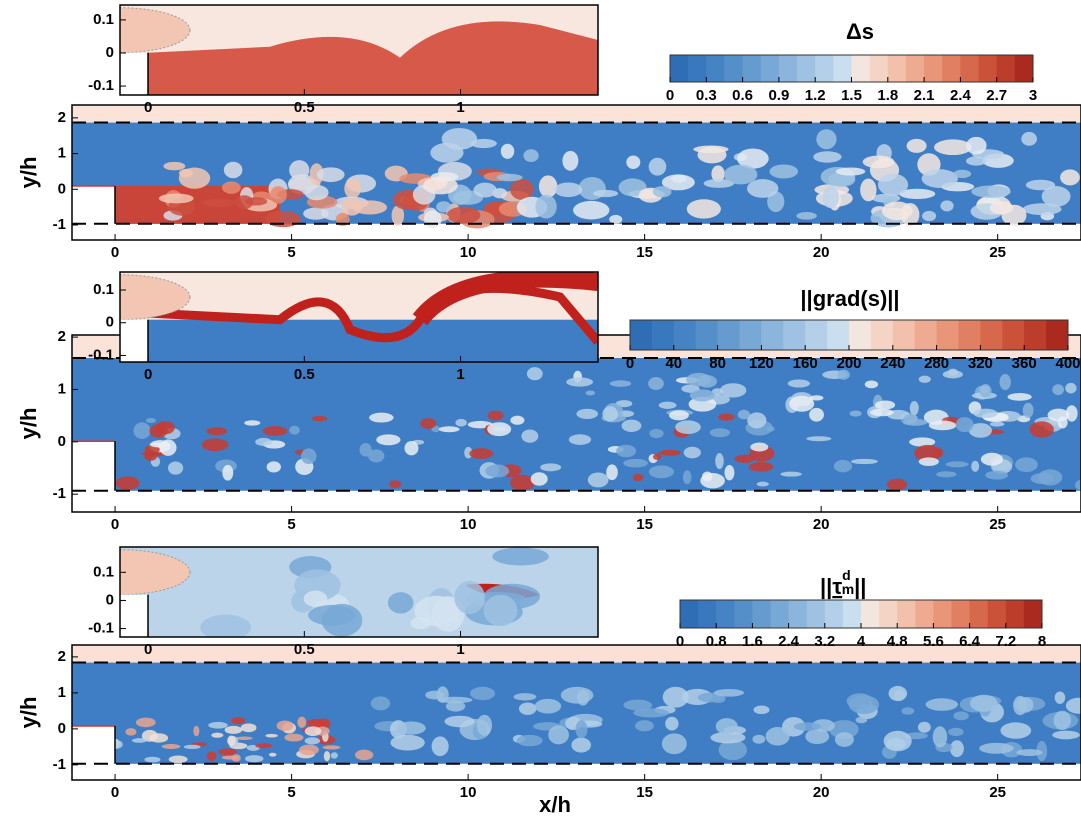 The image size is (1081, 821). I want to click on y-tick-label: -1, so click(59, 224).